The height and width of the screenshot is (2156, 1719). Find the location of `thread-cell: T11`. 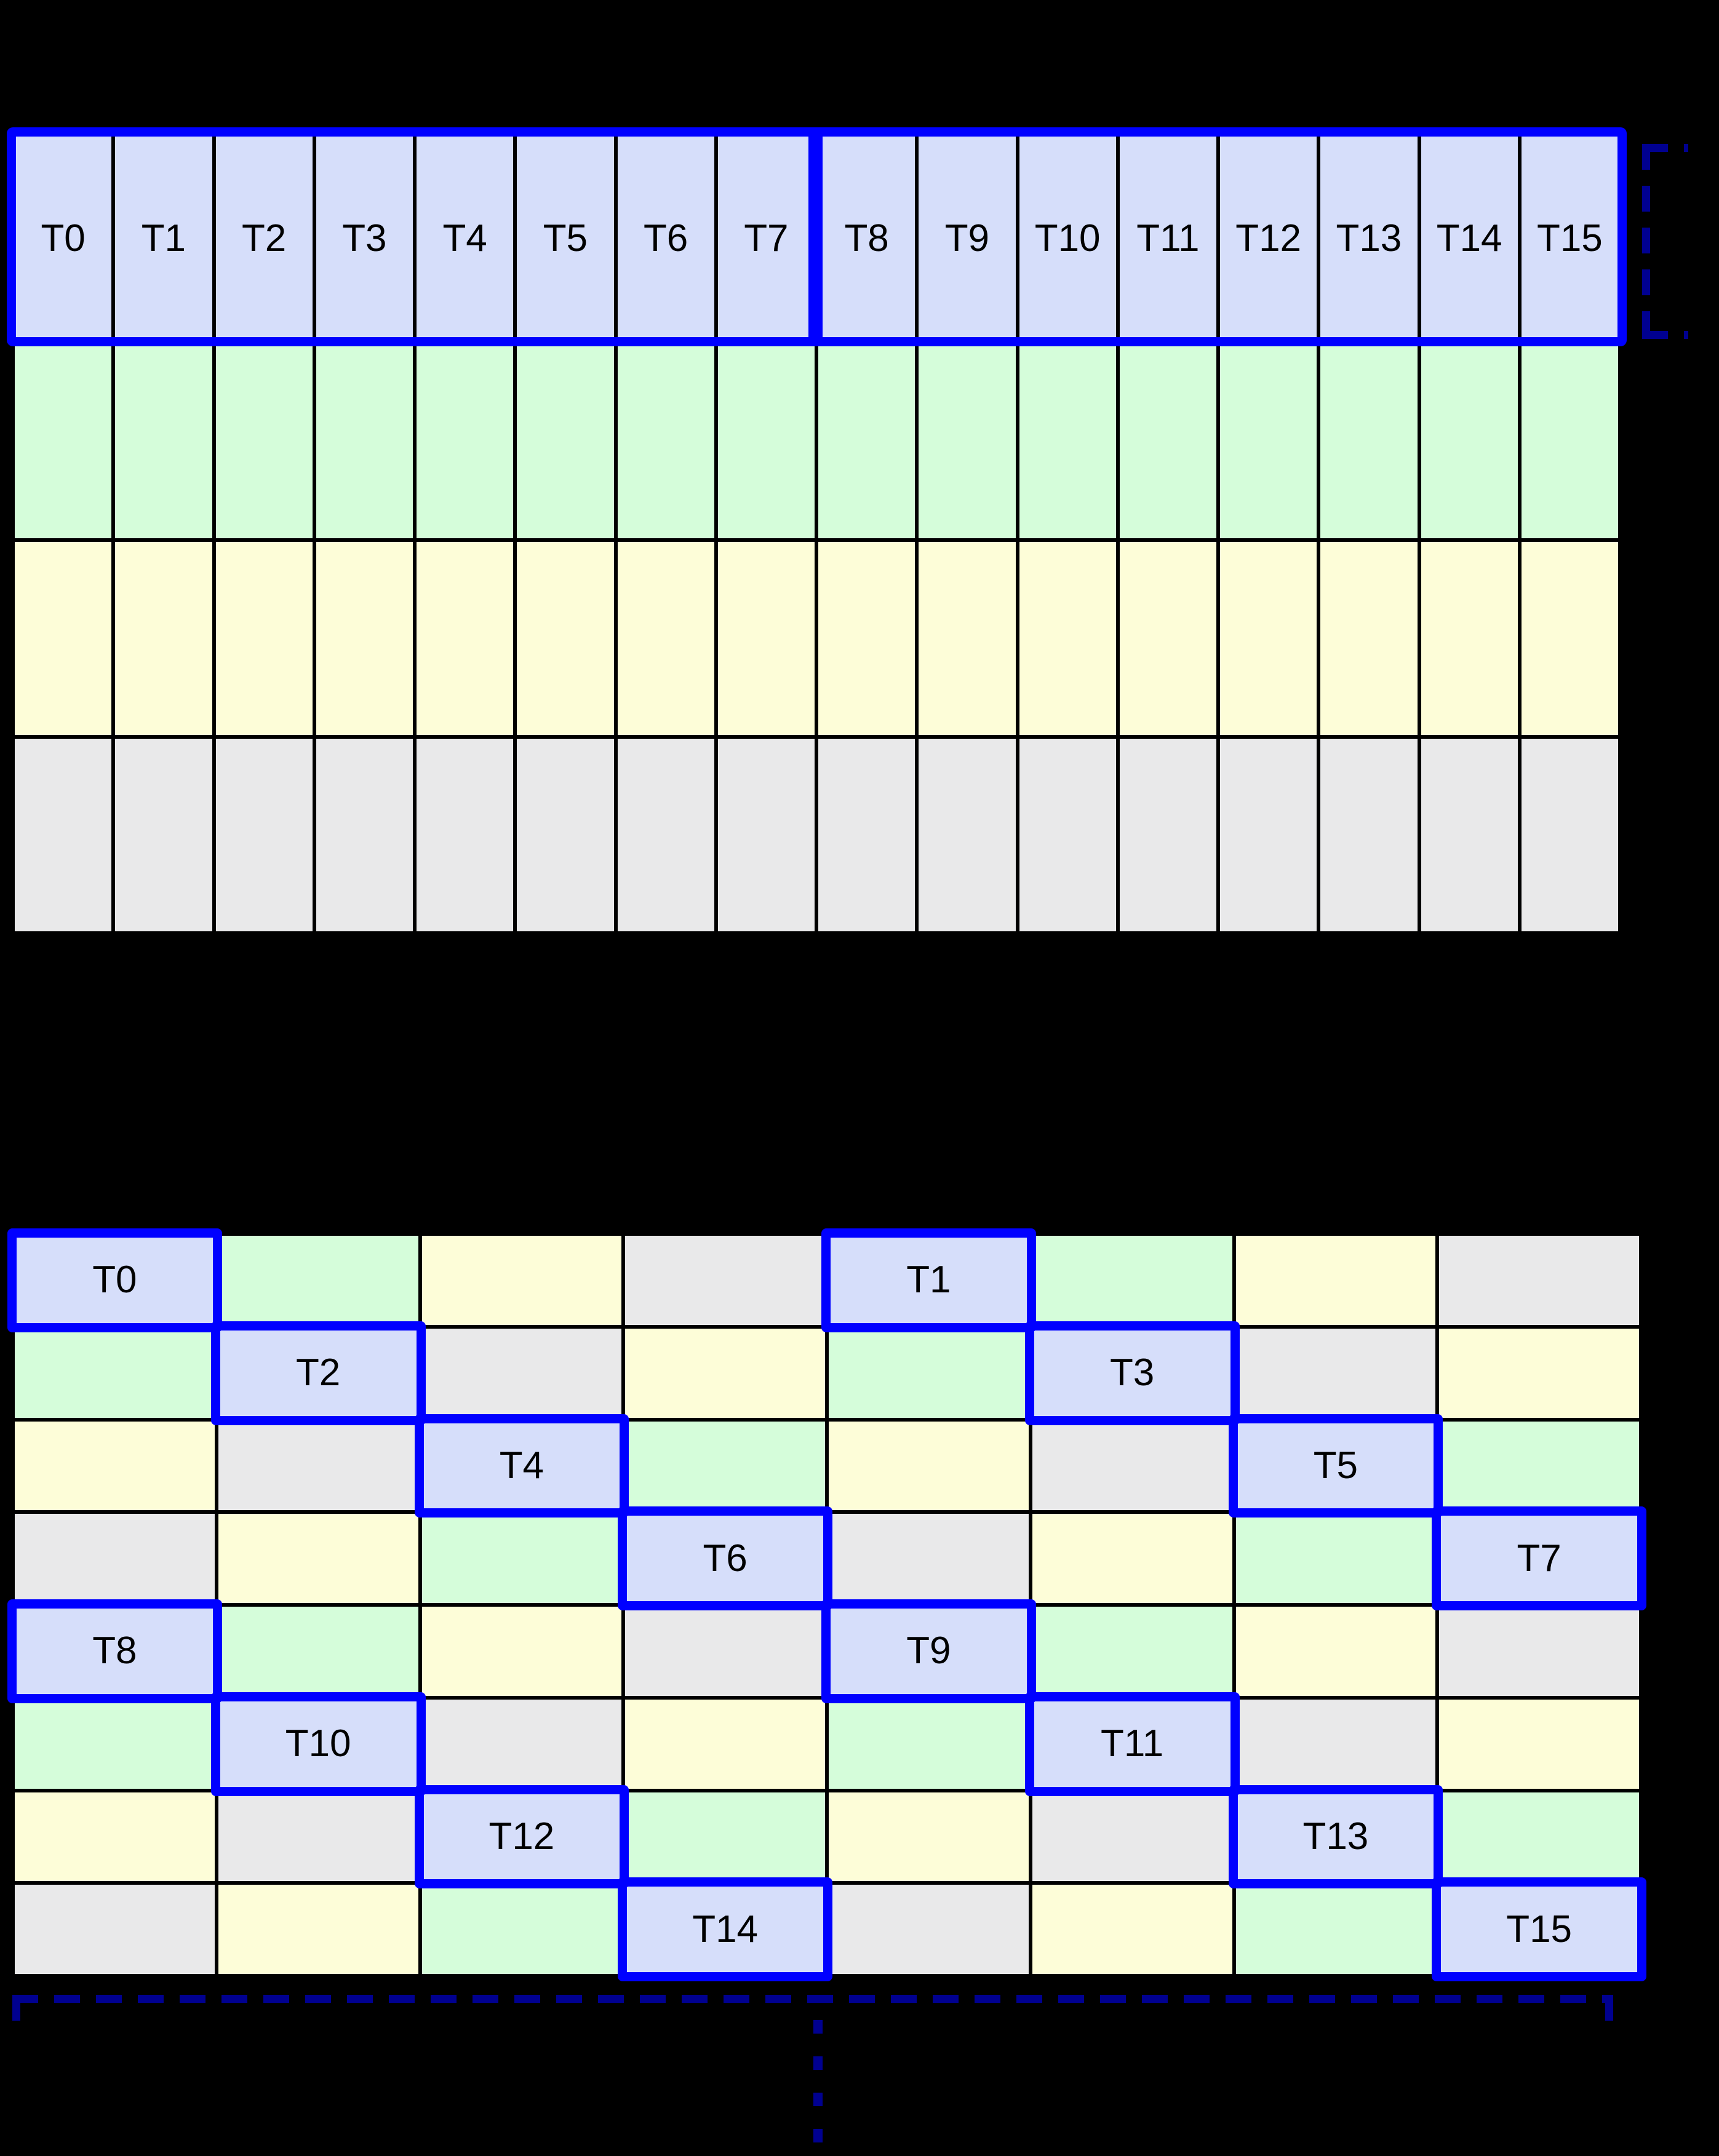

thread-cell: T11 is located at coordinates (1132, 1744).